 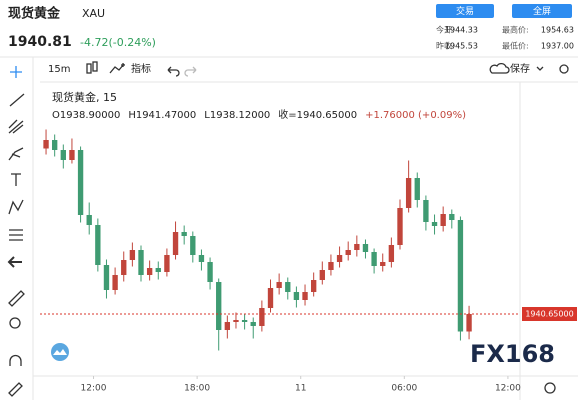 I want to click on price-label: 1940.65000, so click(x=549, y=314).